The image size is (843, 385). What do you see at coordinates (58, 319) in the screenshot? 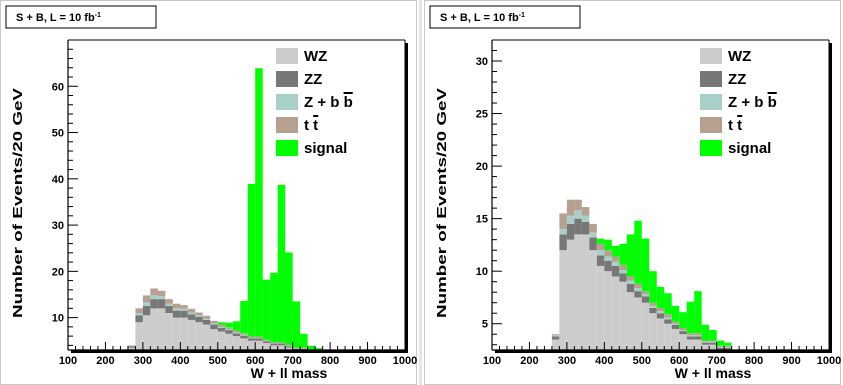
I see `y-tick-label-10: 10` at bounding box center [58, 319].